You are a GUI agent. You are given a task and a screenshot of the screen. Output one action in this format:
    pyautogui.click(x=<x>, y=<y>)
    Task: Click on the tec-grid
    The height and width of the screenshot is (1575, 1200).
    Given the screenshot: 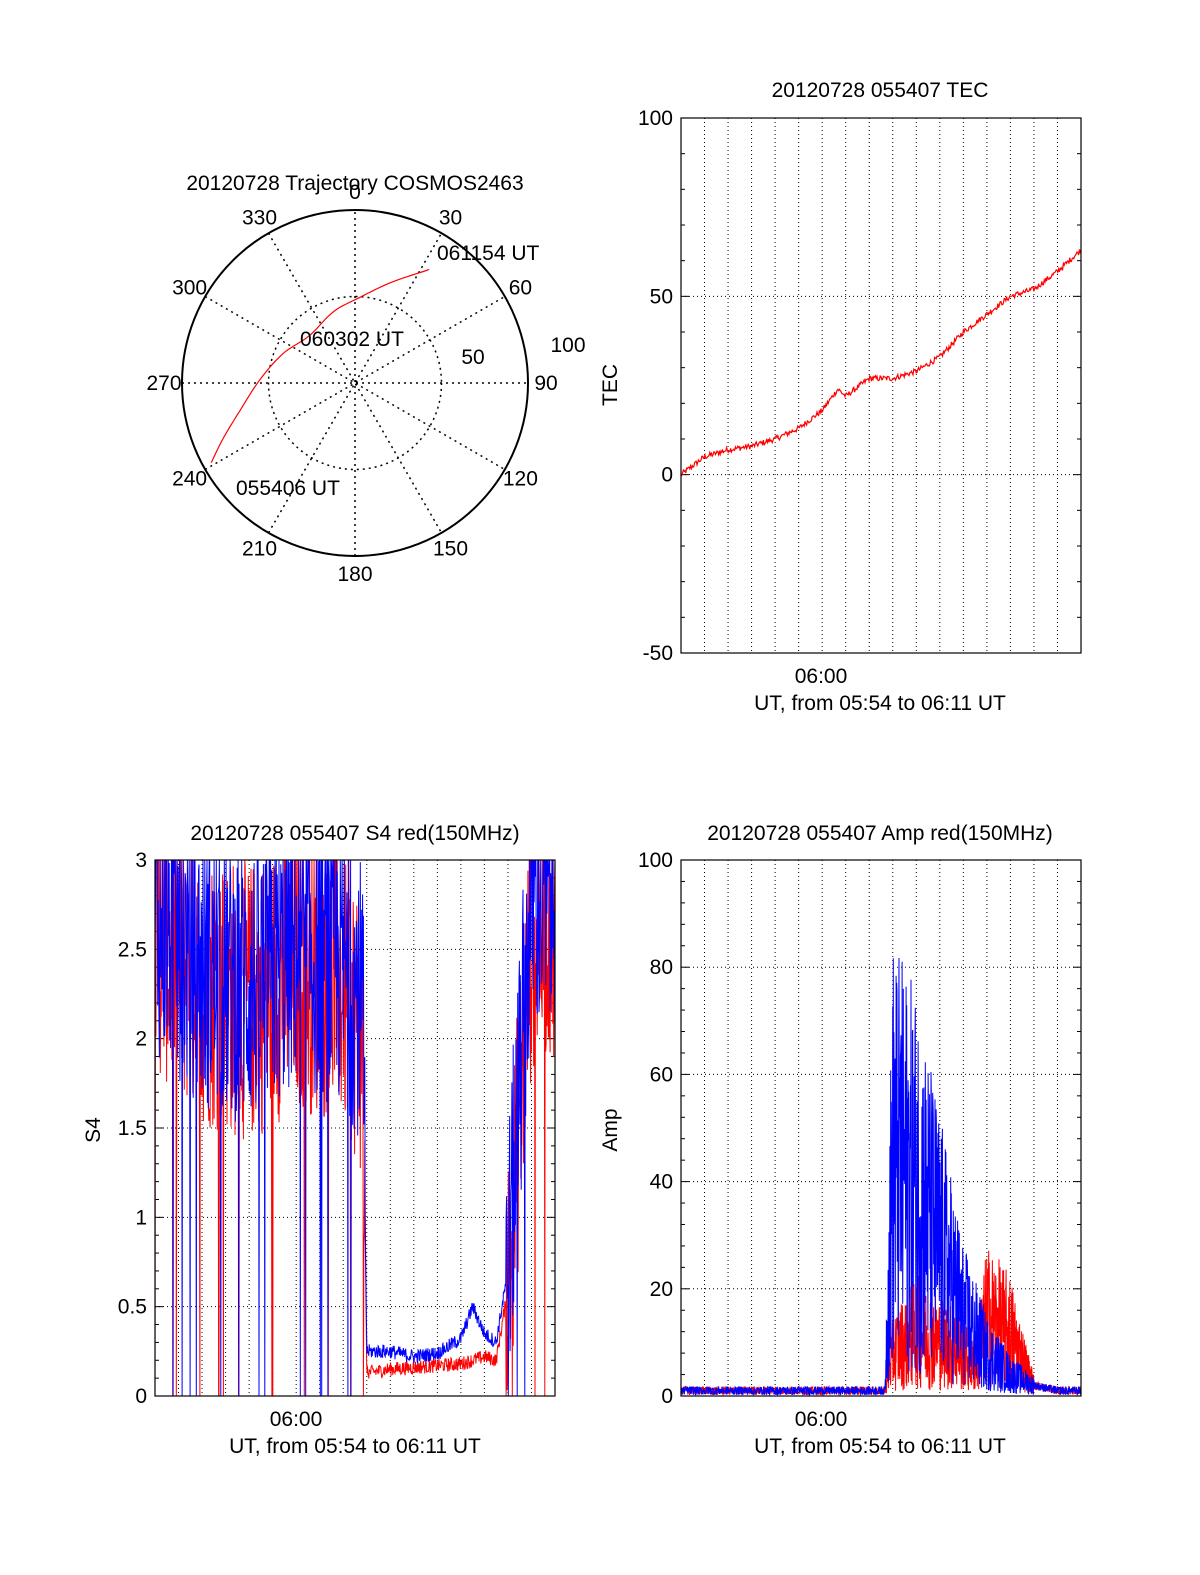 What is the action you would take?
    pyautogui.click(x=881, y=385)
    